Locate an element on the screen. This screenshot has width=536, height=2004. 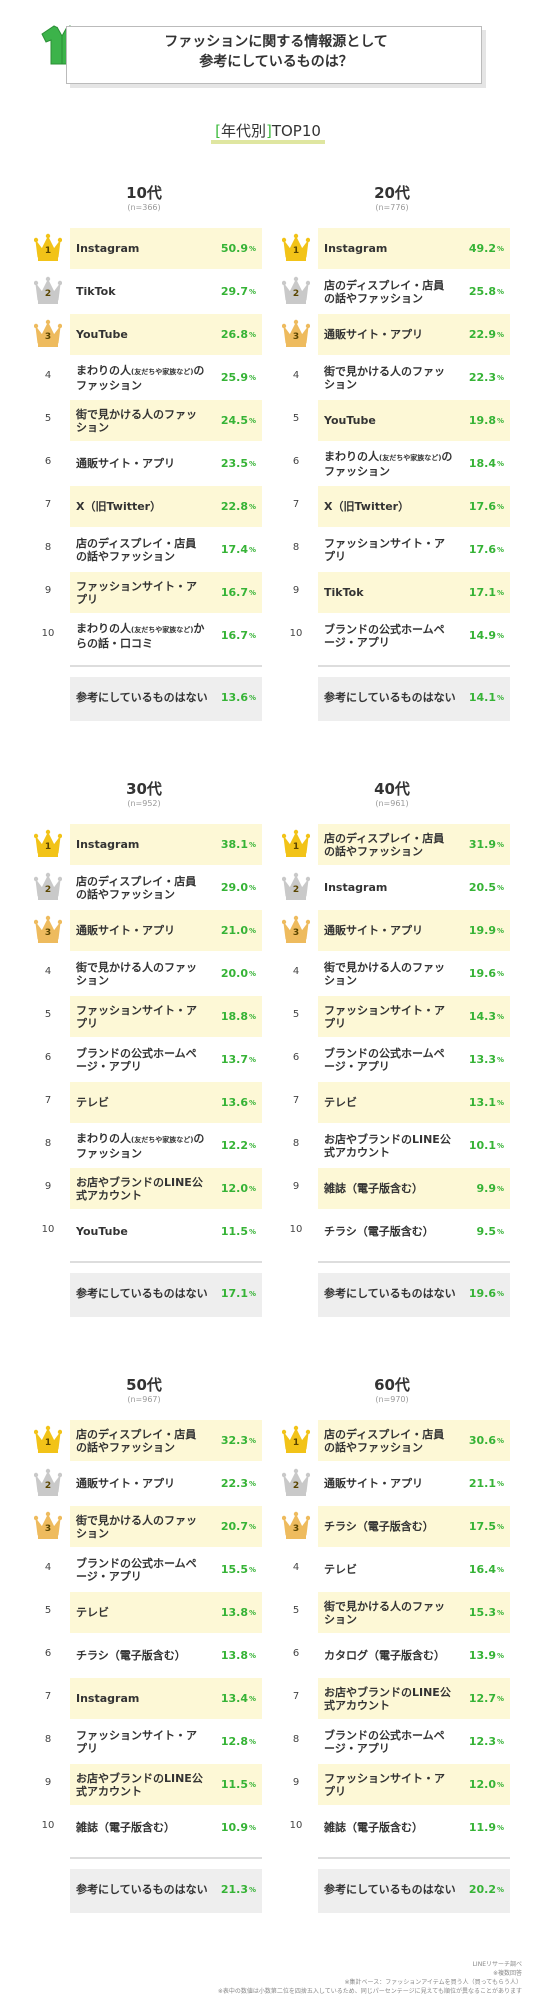
item-label: 通販サイト・アプリ is located at coordinates (125, 930).